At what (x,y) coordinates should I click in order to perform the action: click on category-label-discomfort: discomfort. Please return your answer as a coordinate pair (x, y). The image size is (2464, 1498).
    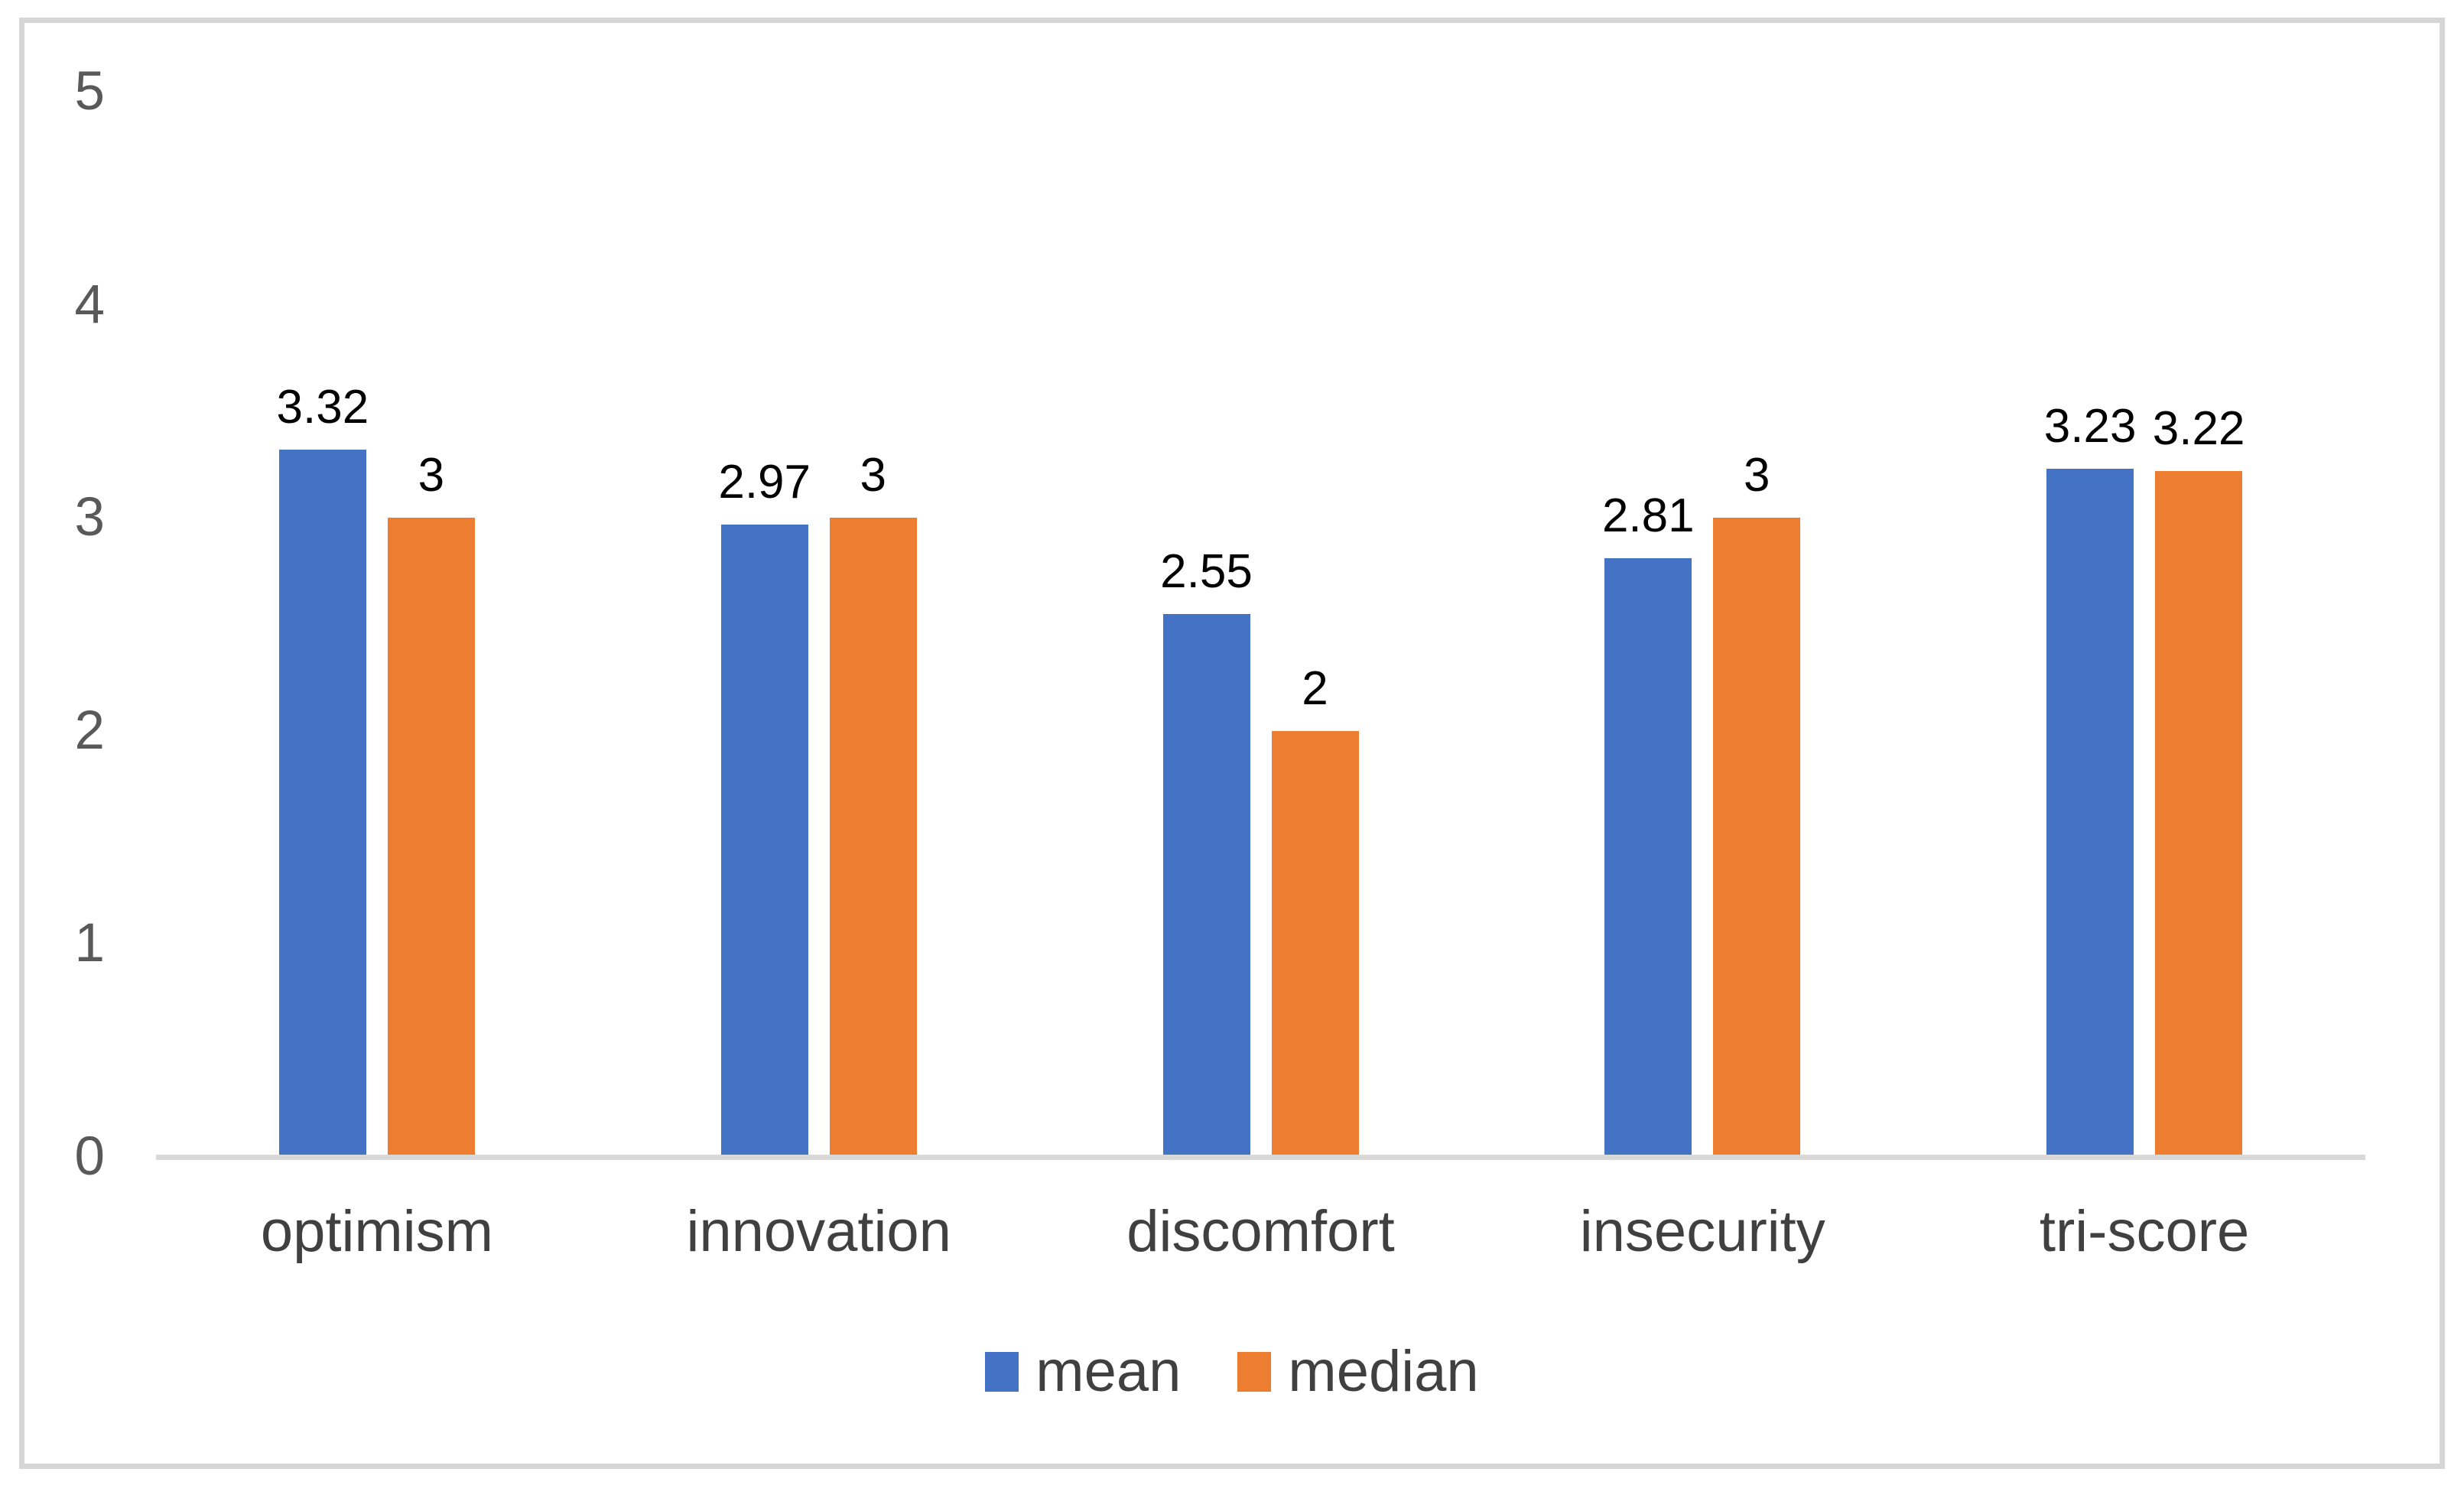
    Looking at the image, I should click on (1260, 1231).